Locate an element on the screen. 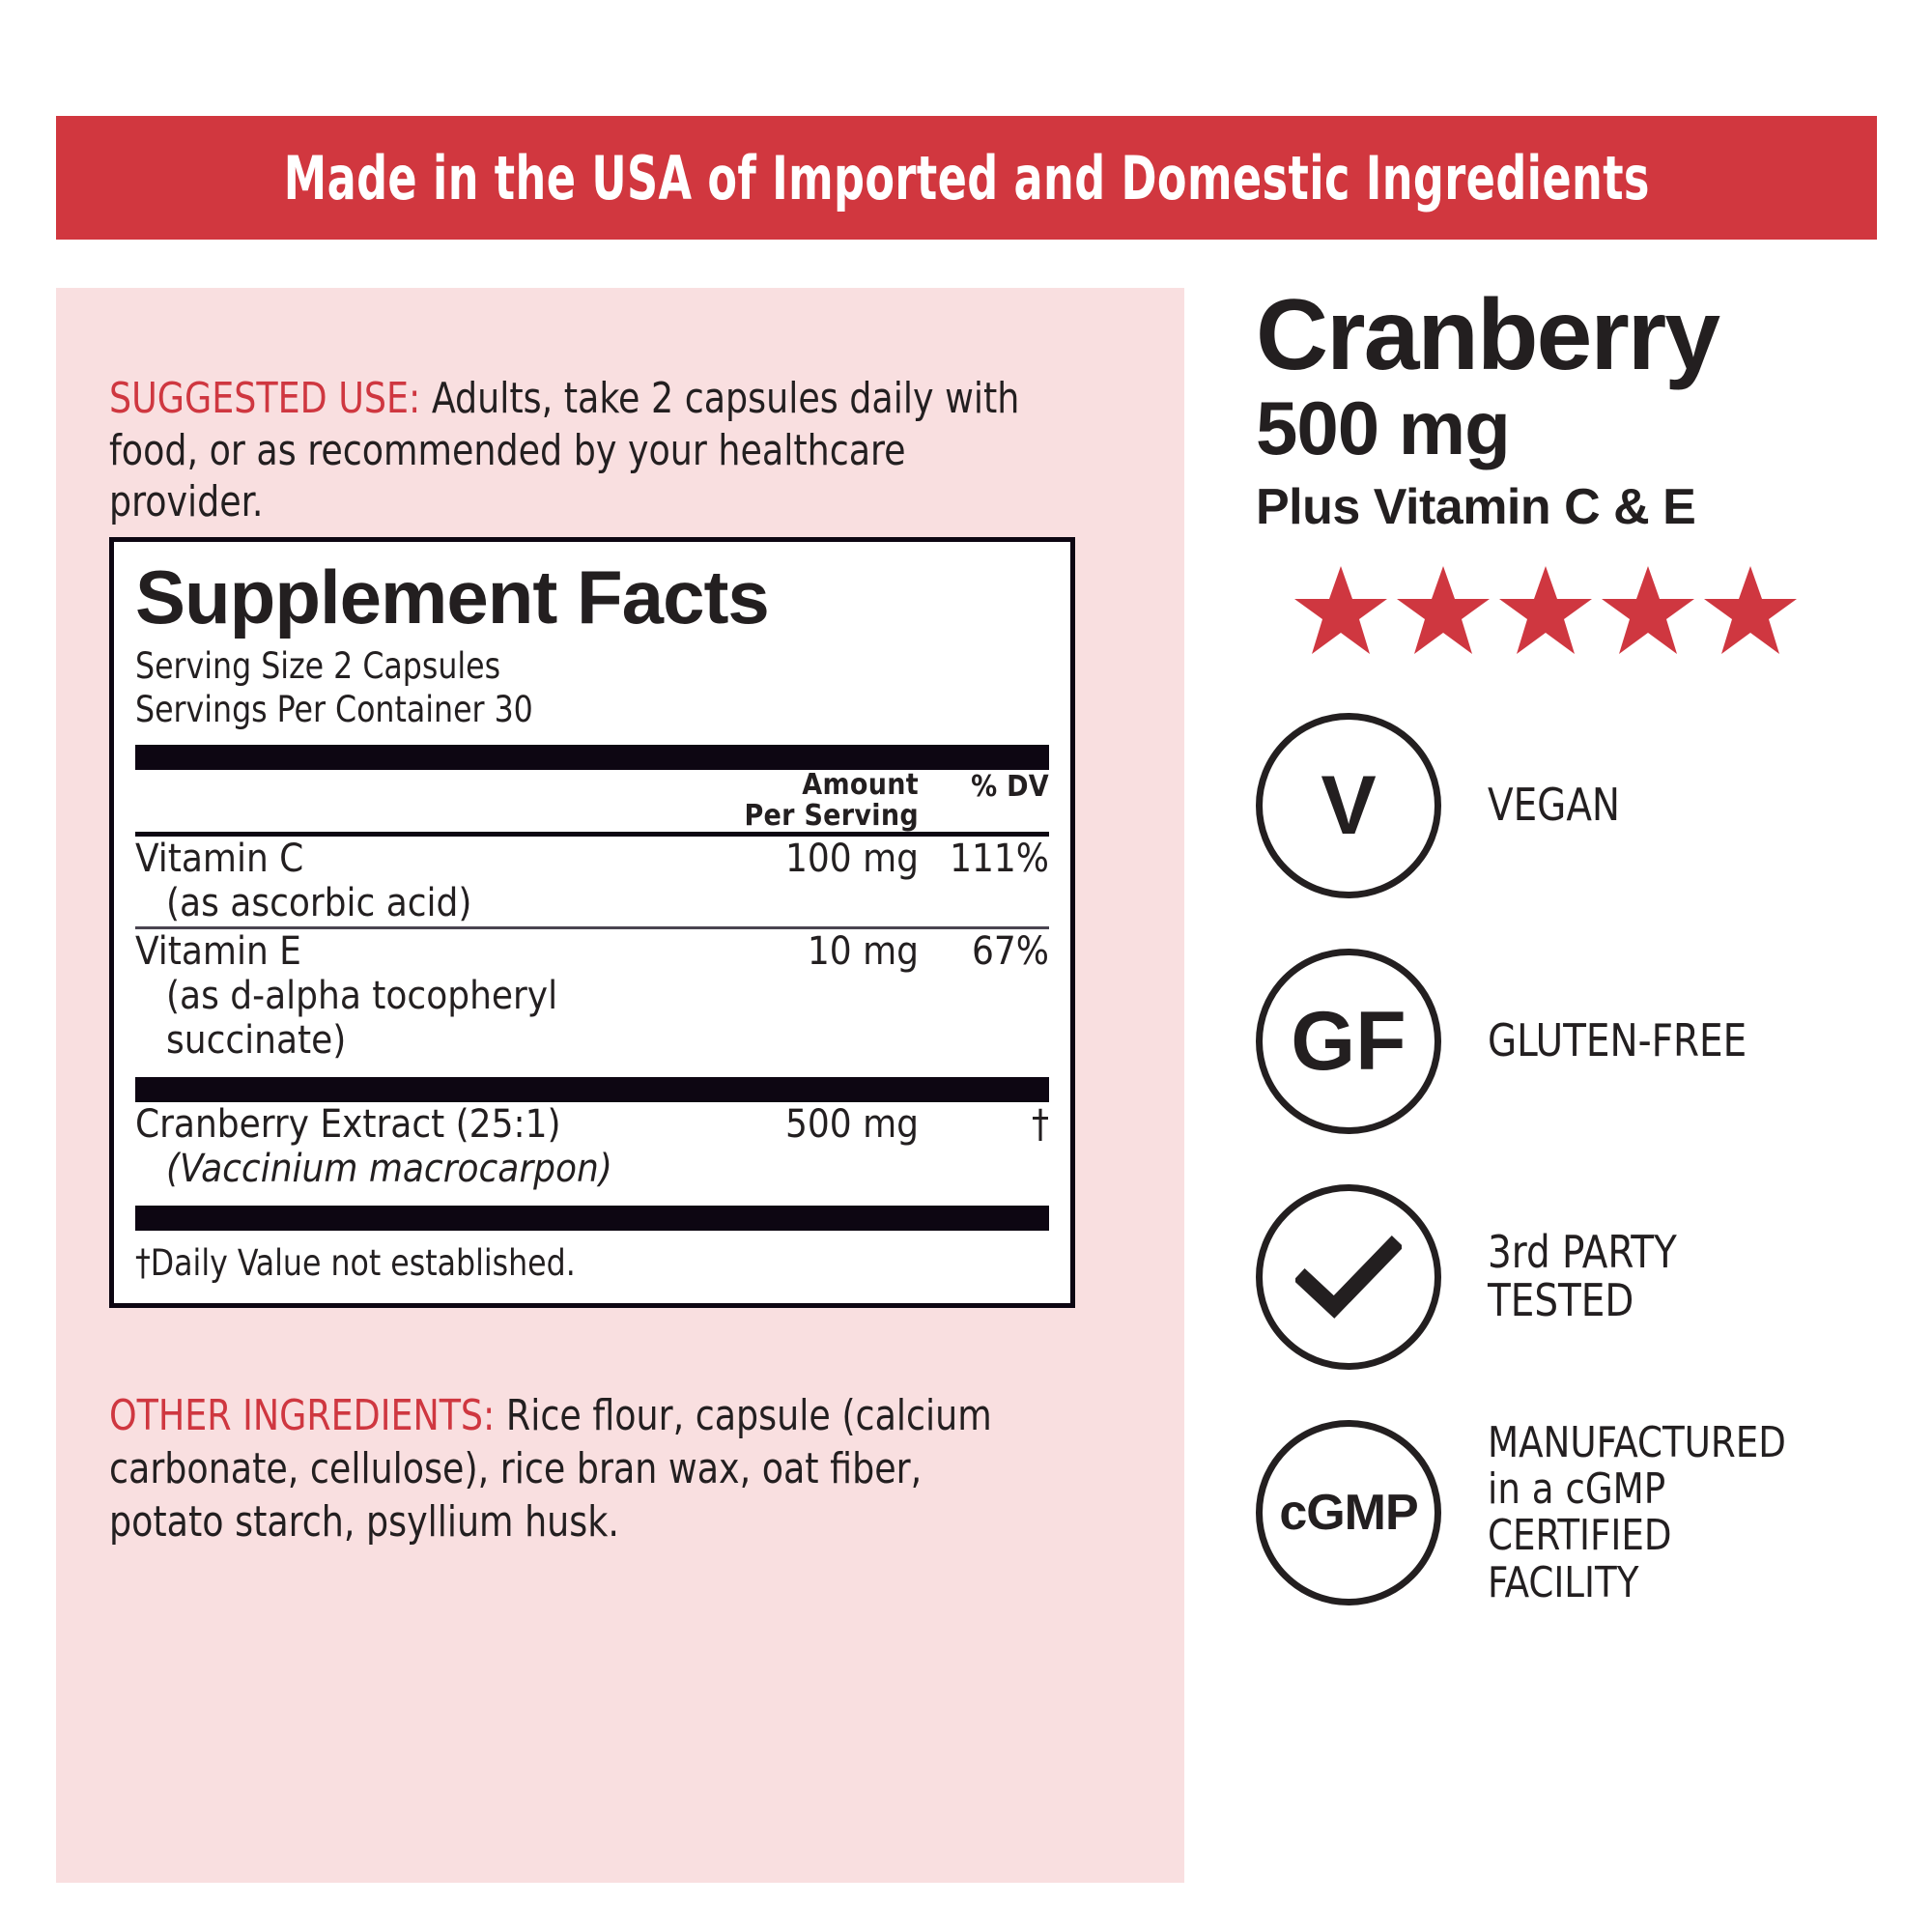 The height and width of the screenshot is (1932, 1932). vegan-v-icon: V is located at coordinates (1348, 805).